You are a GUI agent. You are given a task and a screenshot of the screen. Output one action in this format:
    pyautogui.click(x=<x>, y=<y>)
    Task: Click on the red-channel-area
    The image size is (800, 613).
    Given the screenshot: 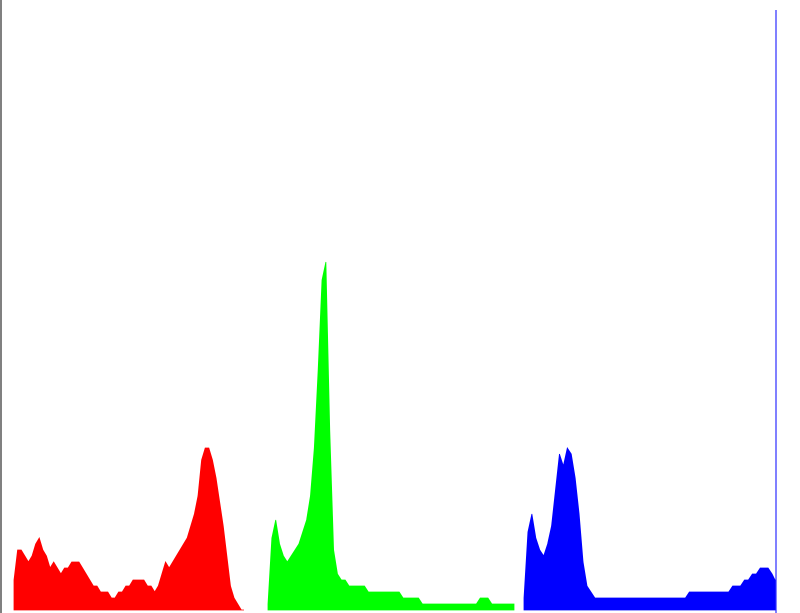 What is the action you would take?
    pyautogui.click(x=128, y=529)
    